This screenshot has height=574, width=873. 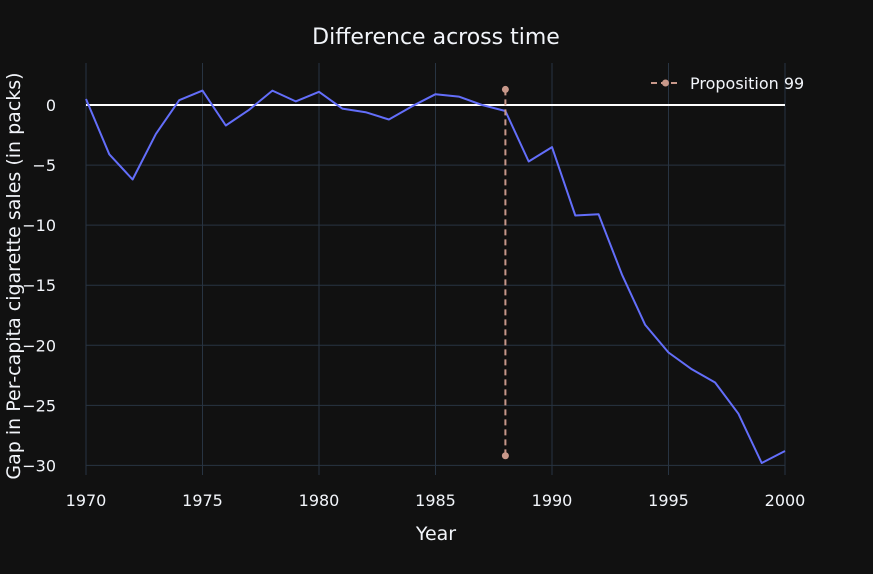 I want to click on legend: Proposition 99, so click(x=727, y=83).